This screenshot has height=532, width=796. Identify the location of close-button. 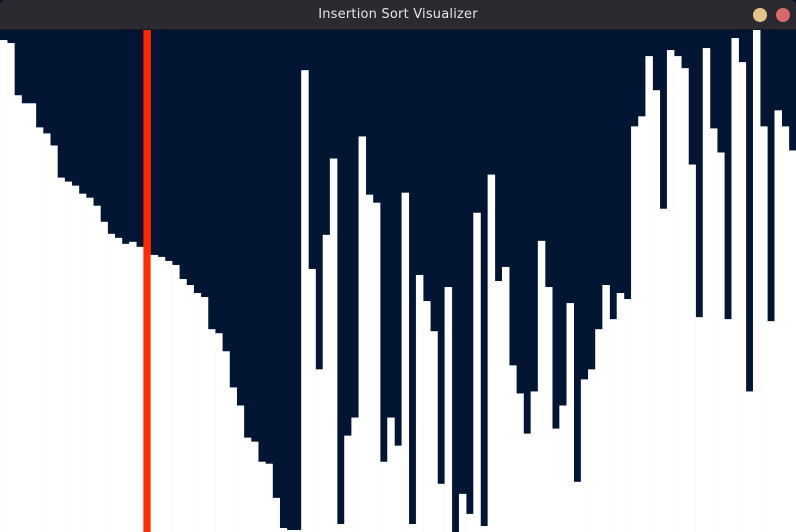
(783, 15).